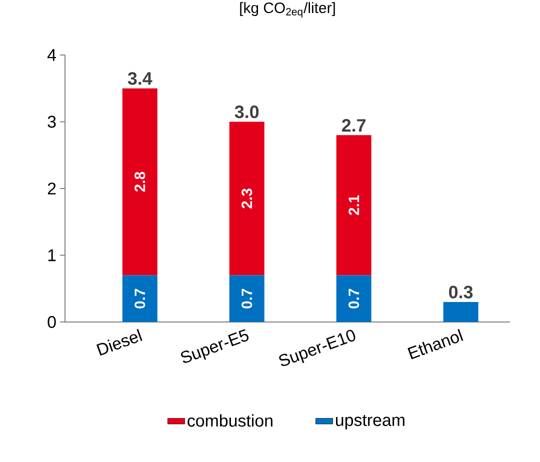 The image size is (540, 462). Describe the element at coordinates (370, 422) in the screenshot. I see `legend-label: upstream` at that location.